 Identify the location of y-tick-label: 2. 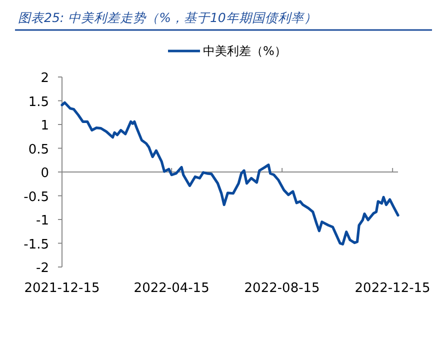
(44, 78).